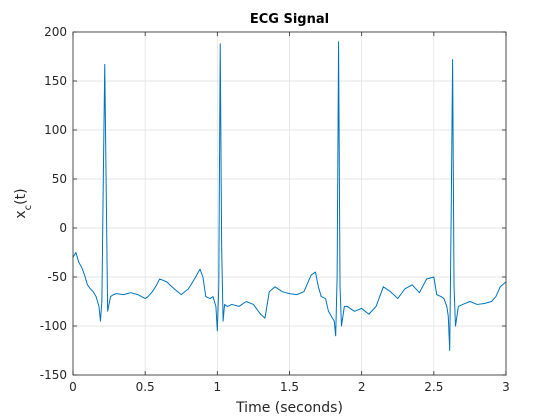  I want to click on y-tick-label: 0, so click(63, 228).